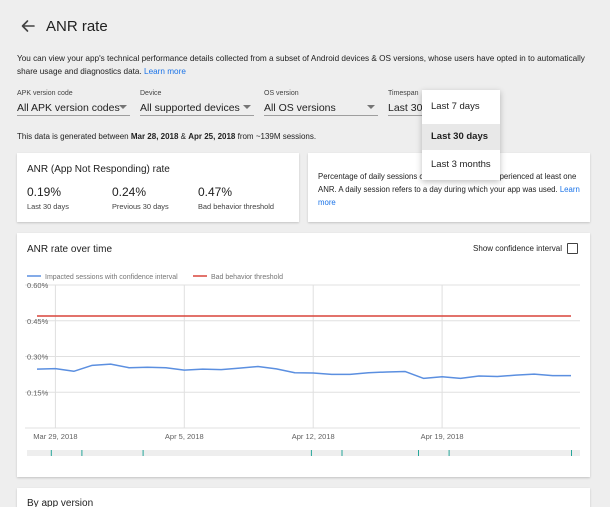 Image resolution: width=610 pixels, height=507 pixels. What do you see at coordinates (129, 192) in the screenshot?
I see `metric-value: 0.24%` at bounding box center [129, 192].